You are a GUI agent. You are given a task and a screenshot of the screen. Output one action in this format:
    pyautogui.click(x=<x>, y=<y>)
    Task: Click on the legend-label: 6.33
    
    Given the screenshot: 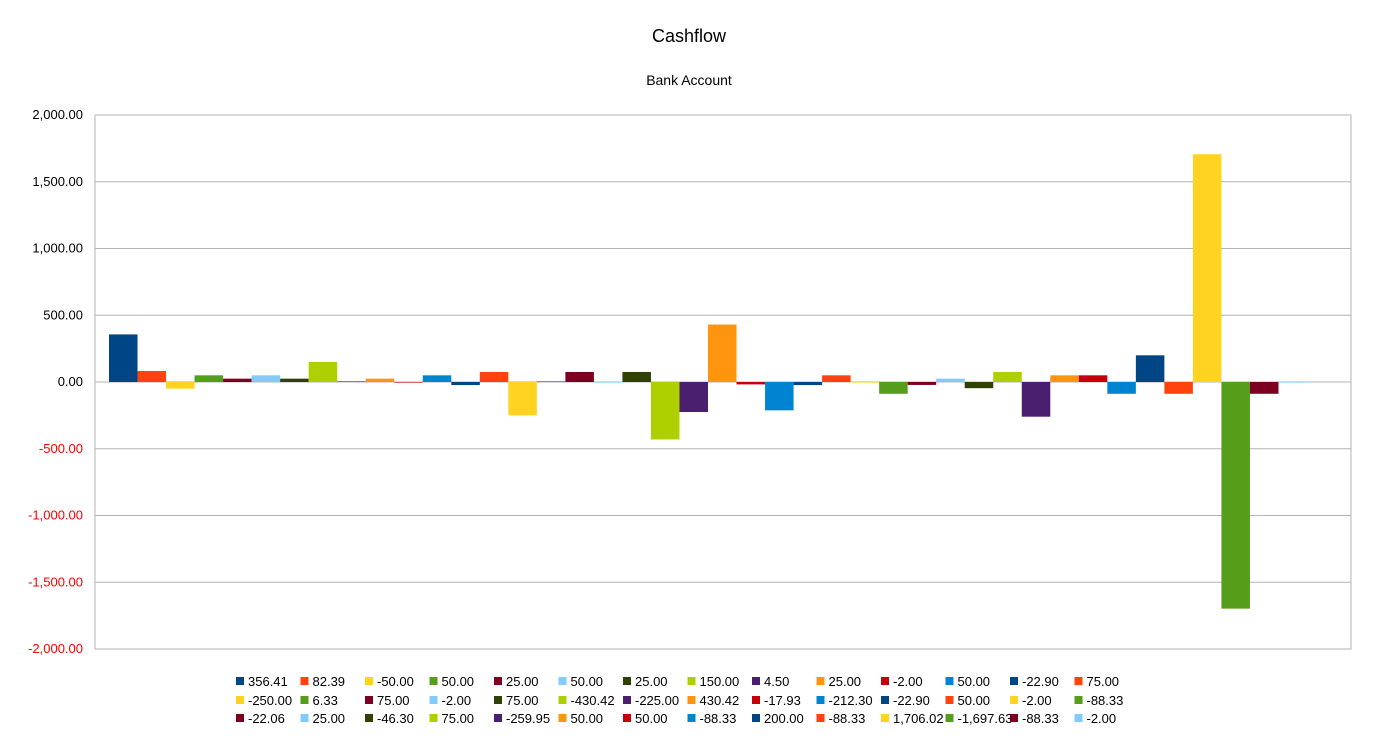 What is the action you would take?
    pyautogui.click(x=325, y=700)
    